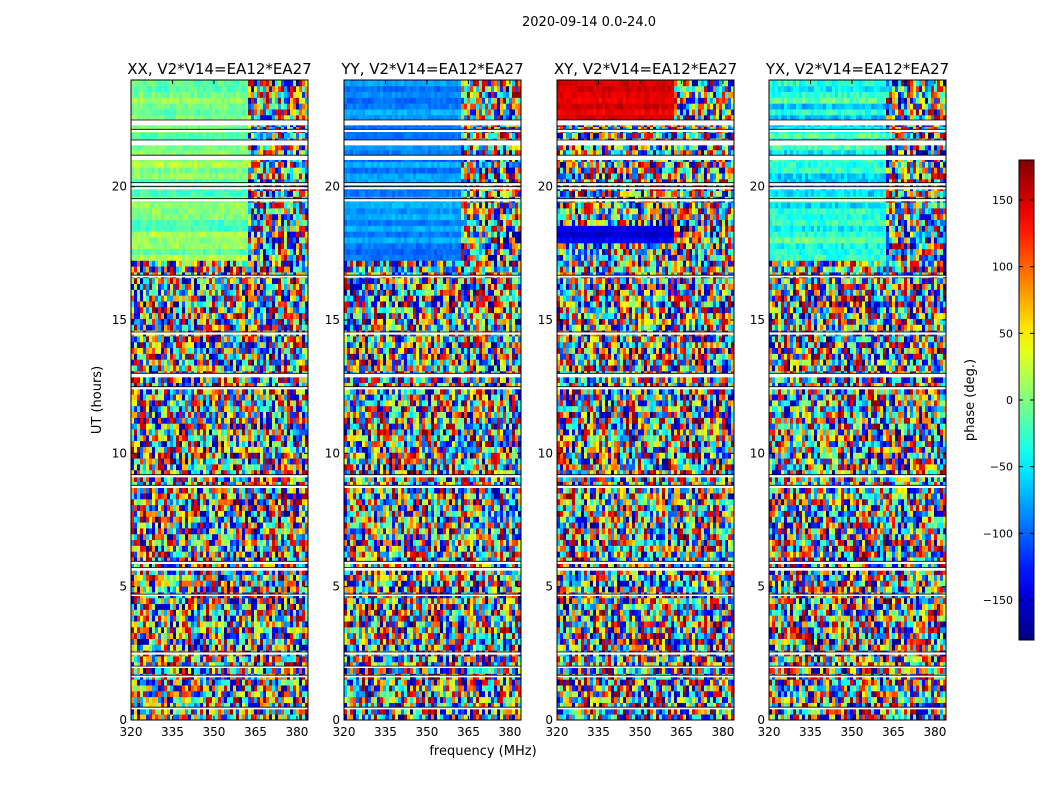 The height and width of the screenshot is (800, 1050). What do you see at coordinates (1002, 267) in the screenshot?
I see `colorbar-tick-label: 100` at bounding box center [1002, 267].